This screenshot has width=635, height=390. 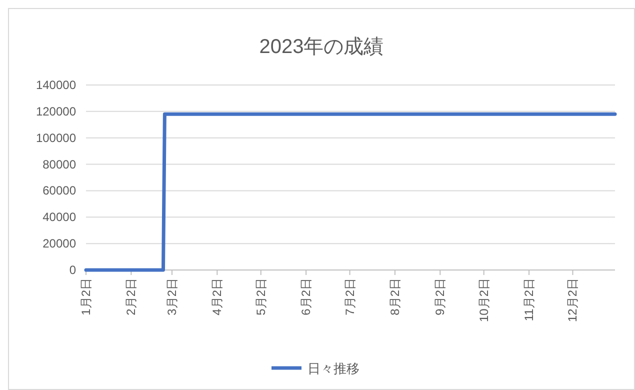 What do you see at coordinates (440, 297) in the screenshot?
I see `x-tick-label: 9月2日` at bounding box center [440, 297].